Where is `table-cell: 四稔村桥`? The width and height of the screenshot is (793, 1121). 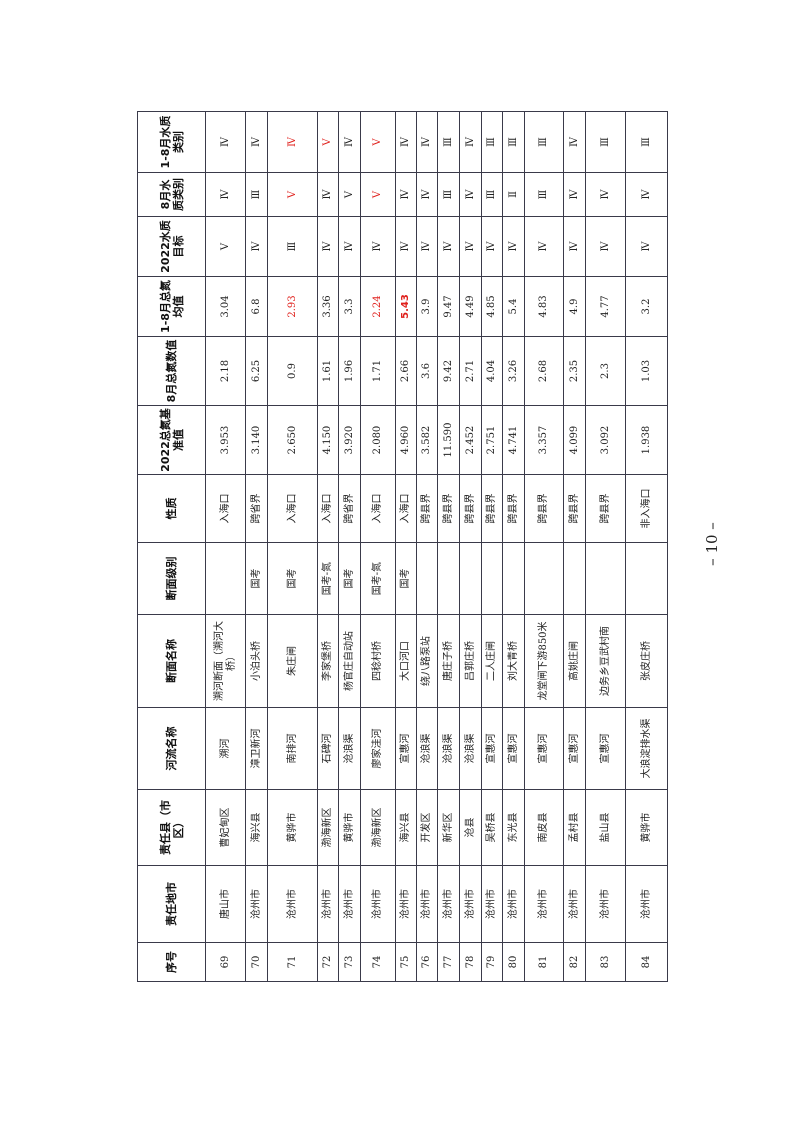
table-cell: 四稔村桥 is located at coordinates (378, 661).